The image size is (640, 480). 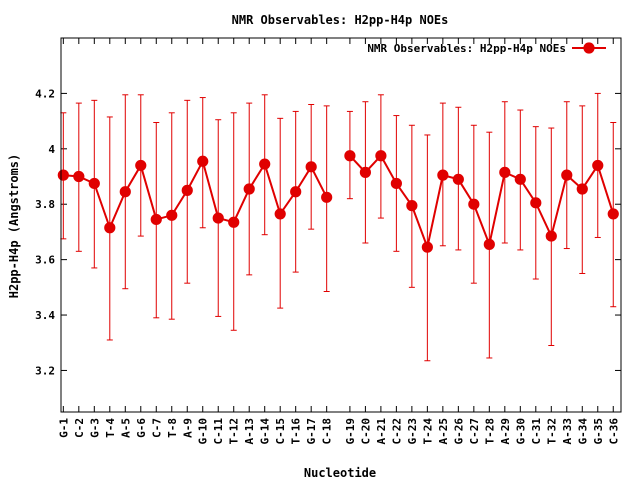 What do you see at coordinates (589, 48) in the screenshot?
I see `legend-marker` at bounding box center [589, 48].